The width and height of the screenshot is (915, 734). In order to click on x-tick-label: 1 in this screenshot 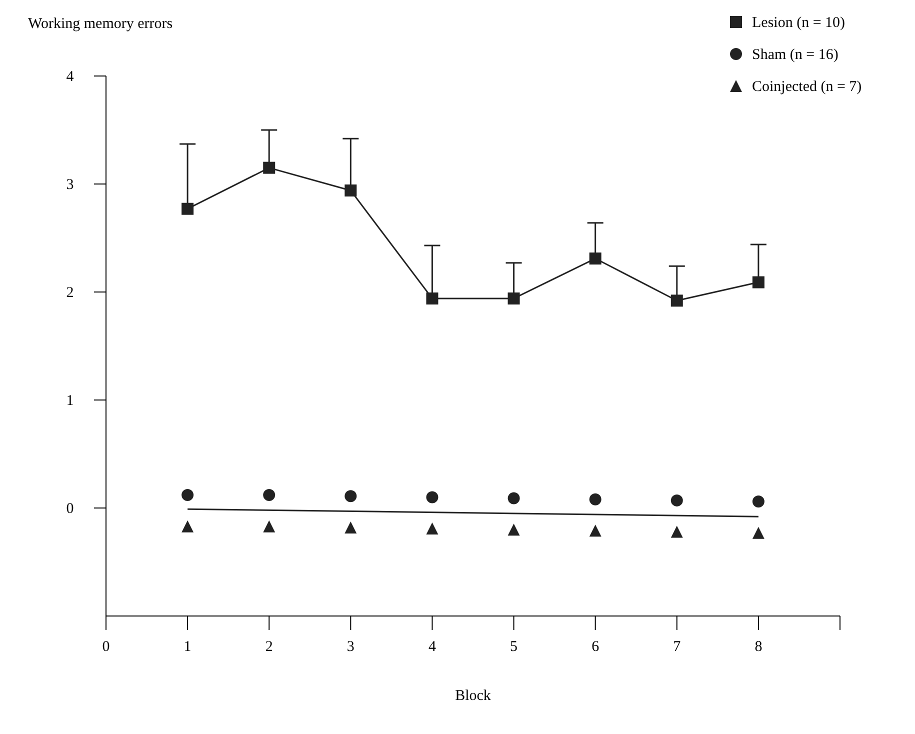, I will do `click(188, 647)`.